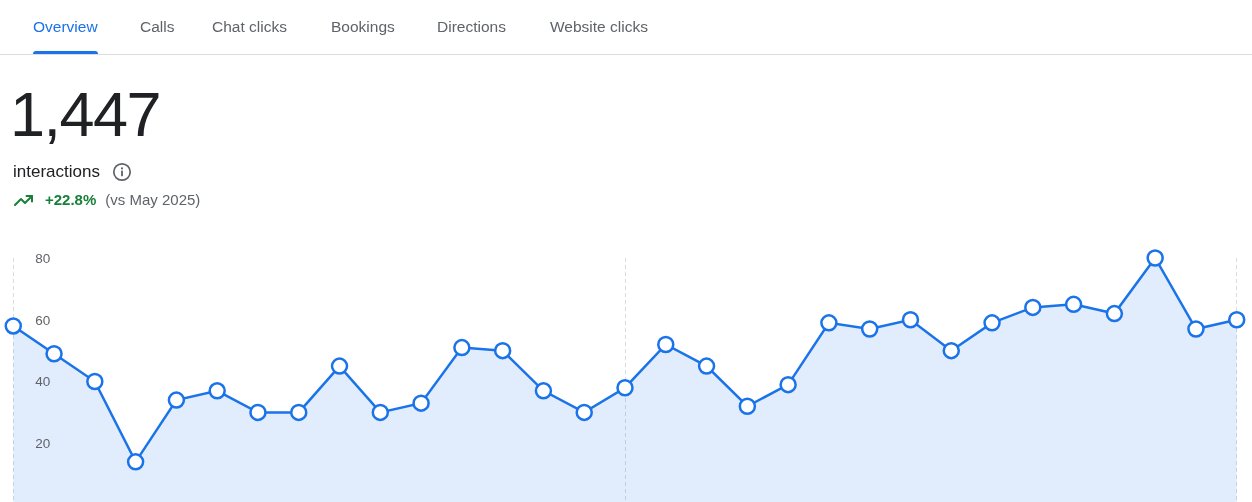 The height and width of the screenshot is (502, 1252). What do you see at coordinates (65, 27) in the screenshot?
I see `text: Overview` at bounding box center [65, 27].